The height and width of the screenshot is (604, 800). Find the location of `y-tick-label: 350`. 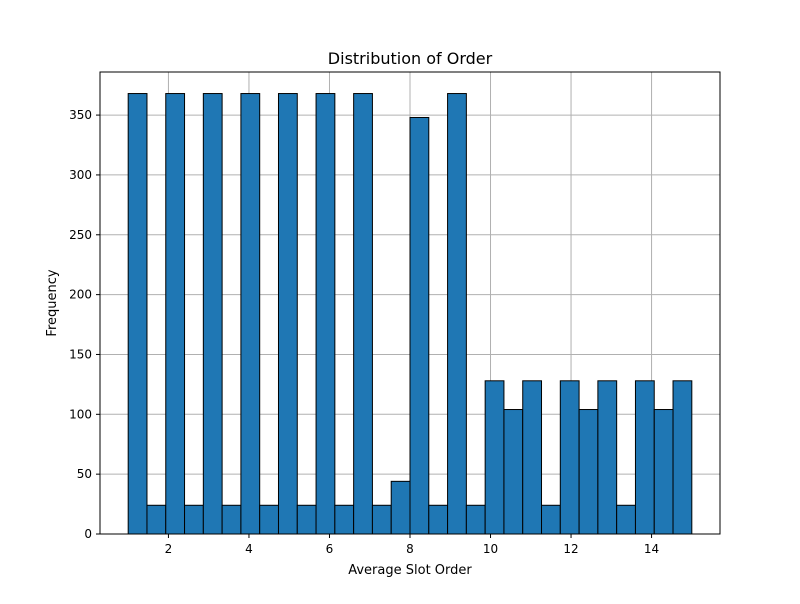

y-tick-label: 350 is located at coordinates (80, 115).